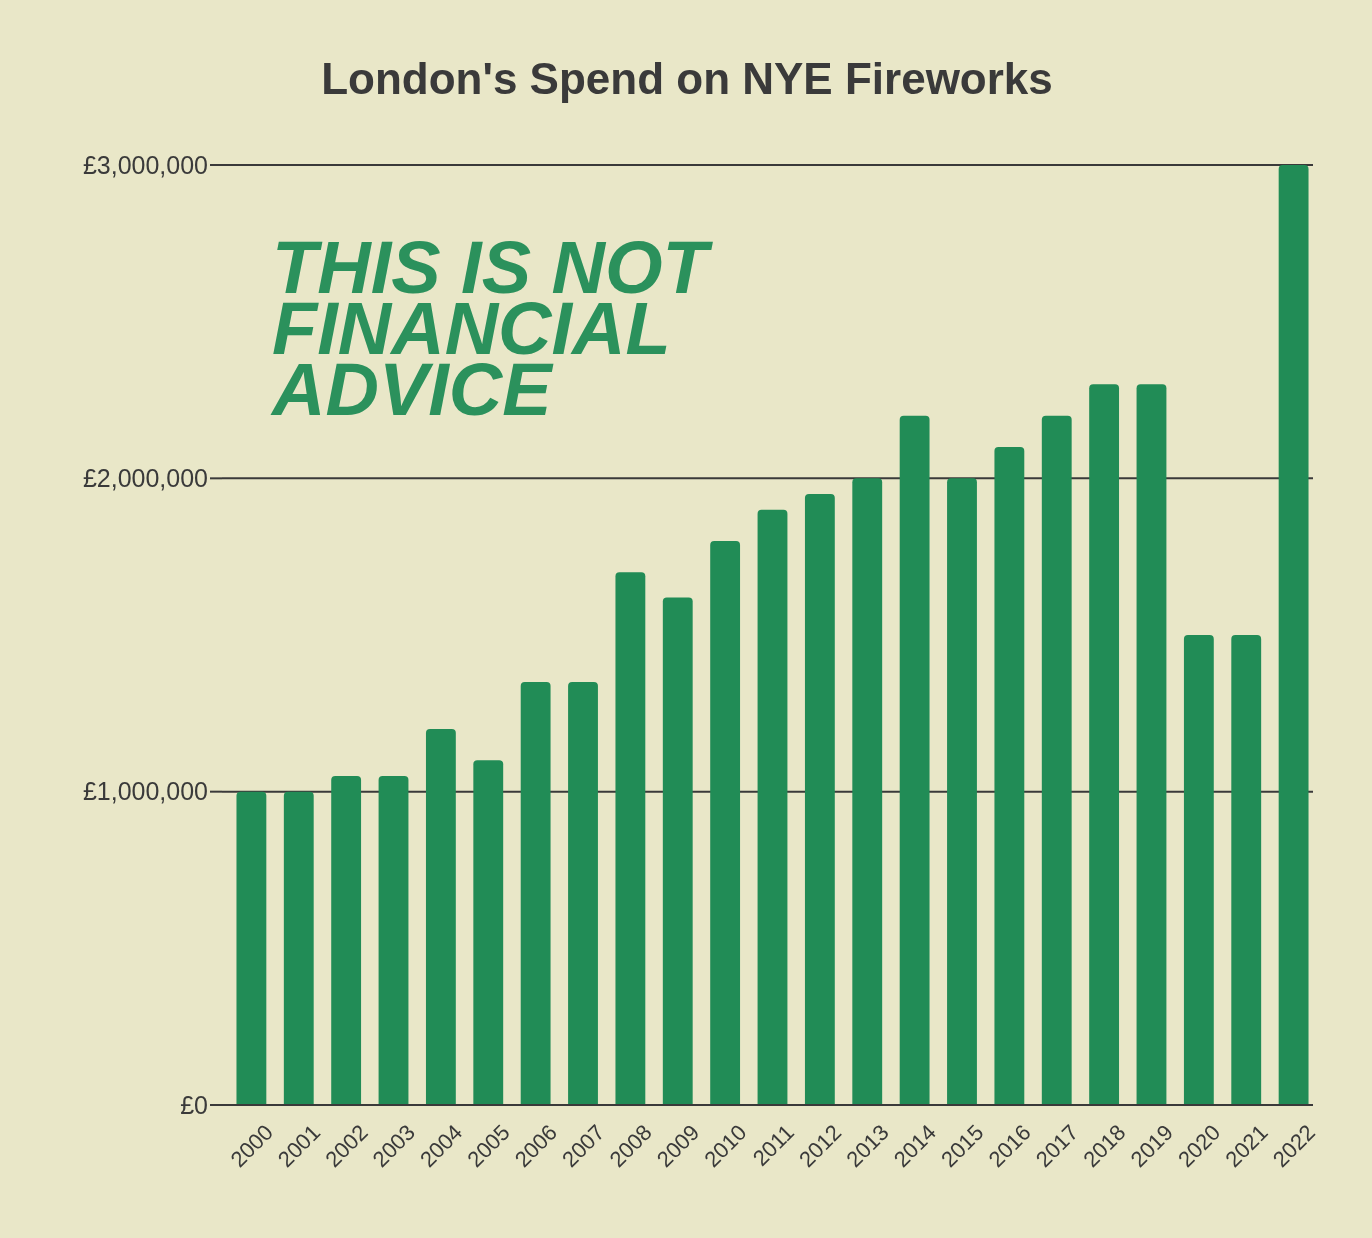 The image size is (1372, 1238). What do you see at coordinates (492, 328) in the screenshot?
I see `annotation: THIS IS NOT FINANCIAL ADVICE` at bounding box center [492, 328].